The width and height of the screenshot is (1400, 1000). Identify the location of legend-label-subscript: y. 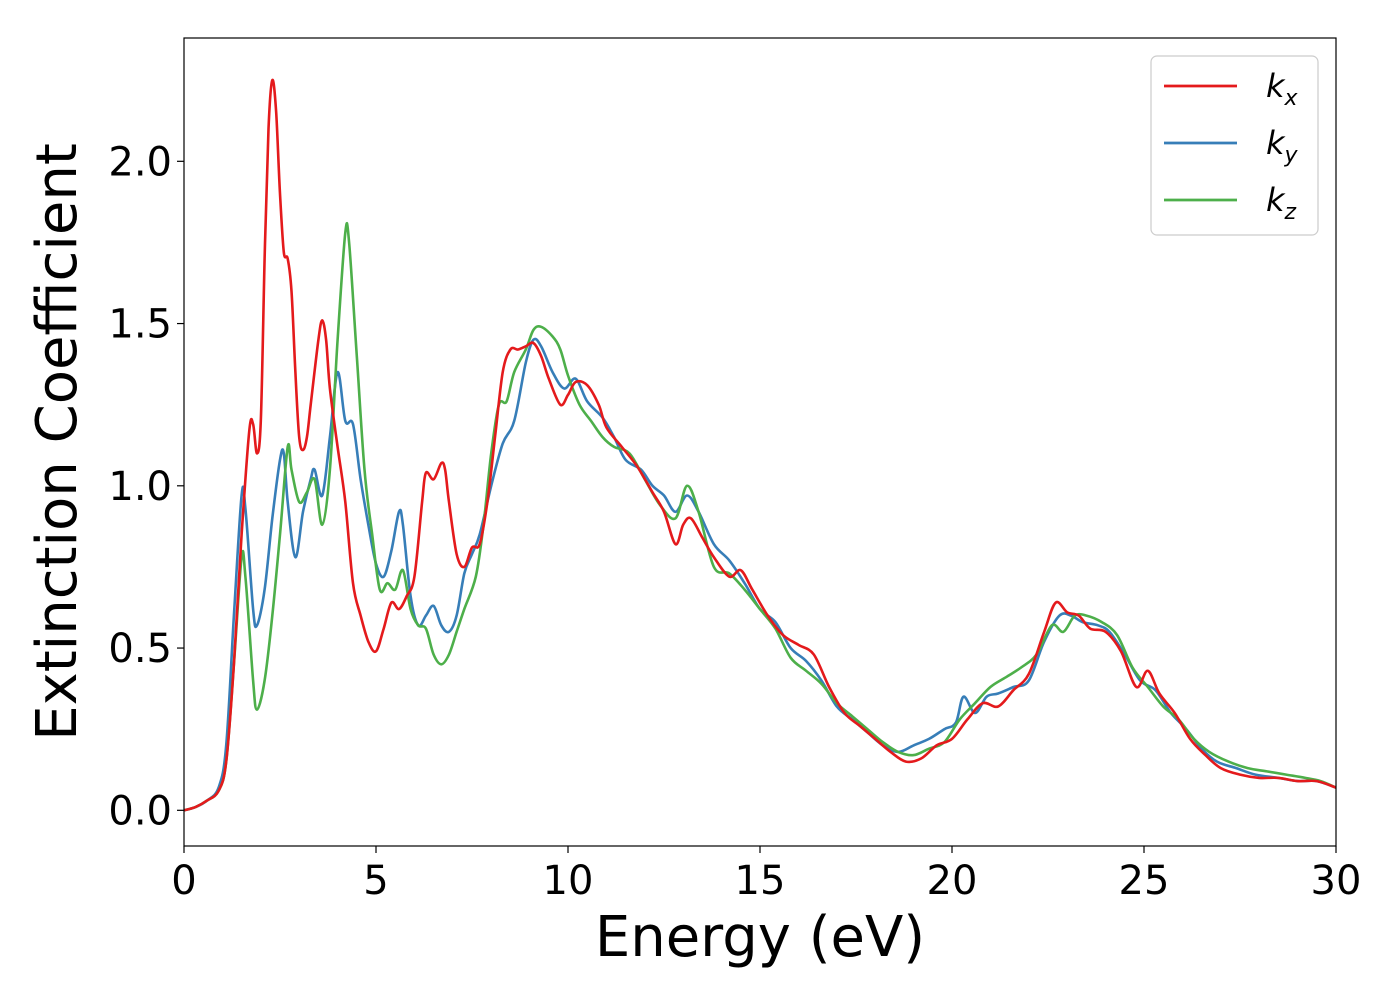
(1291, 155).